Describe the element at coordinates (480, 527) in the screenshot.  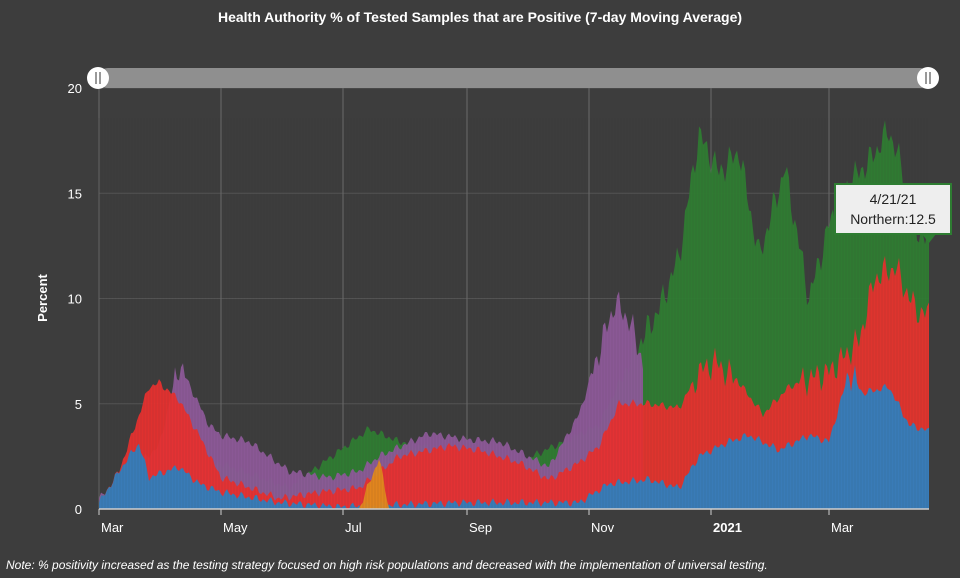
I see `x-tick-label: Sep` at that location.